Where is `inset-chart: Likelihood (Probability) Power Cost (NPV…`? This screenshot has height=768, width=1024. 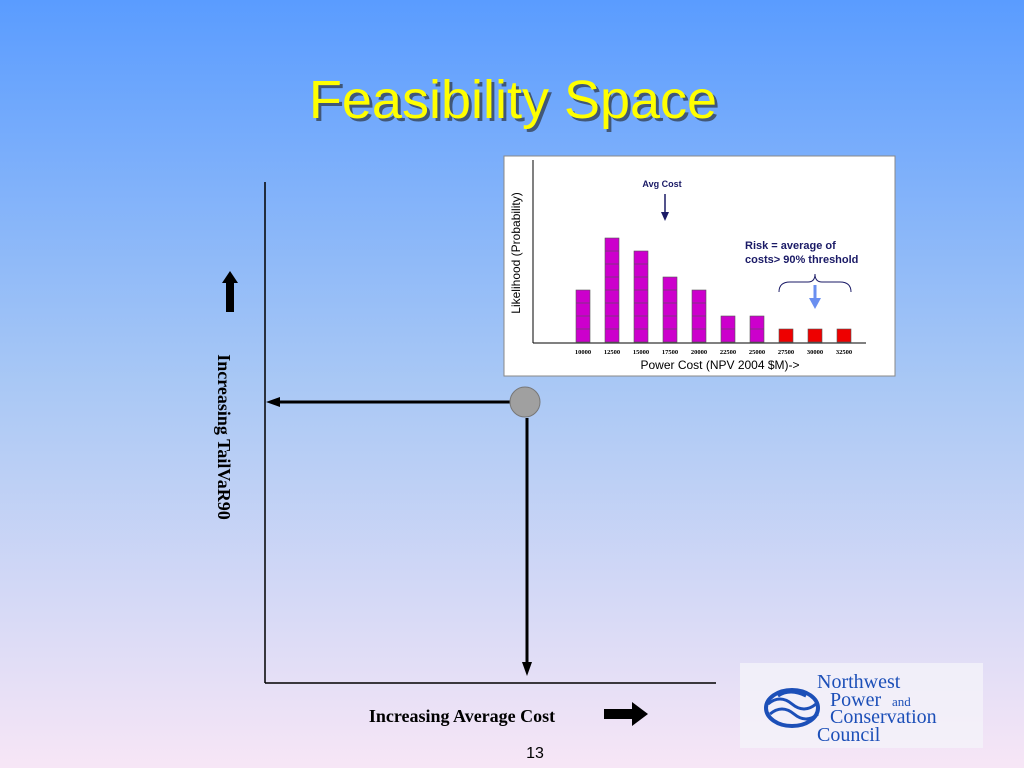
inset-chart: Likelihood (Probability) Power Cost (NPV… is located at coordinates (699, 266).